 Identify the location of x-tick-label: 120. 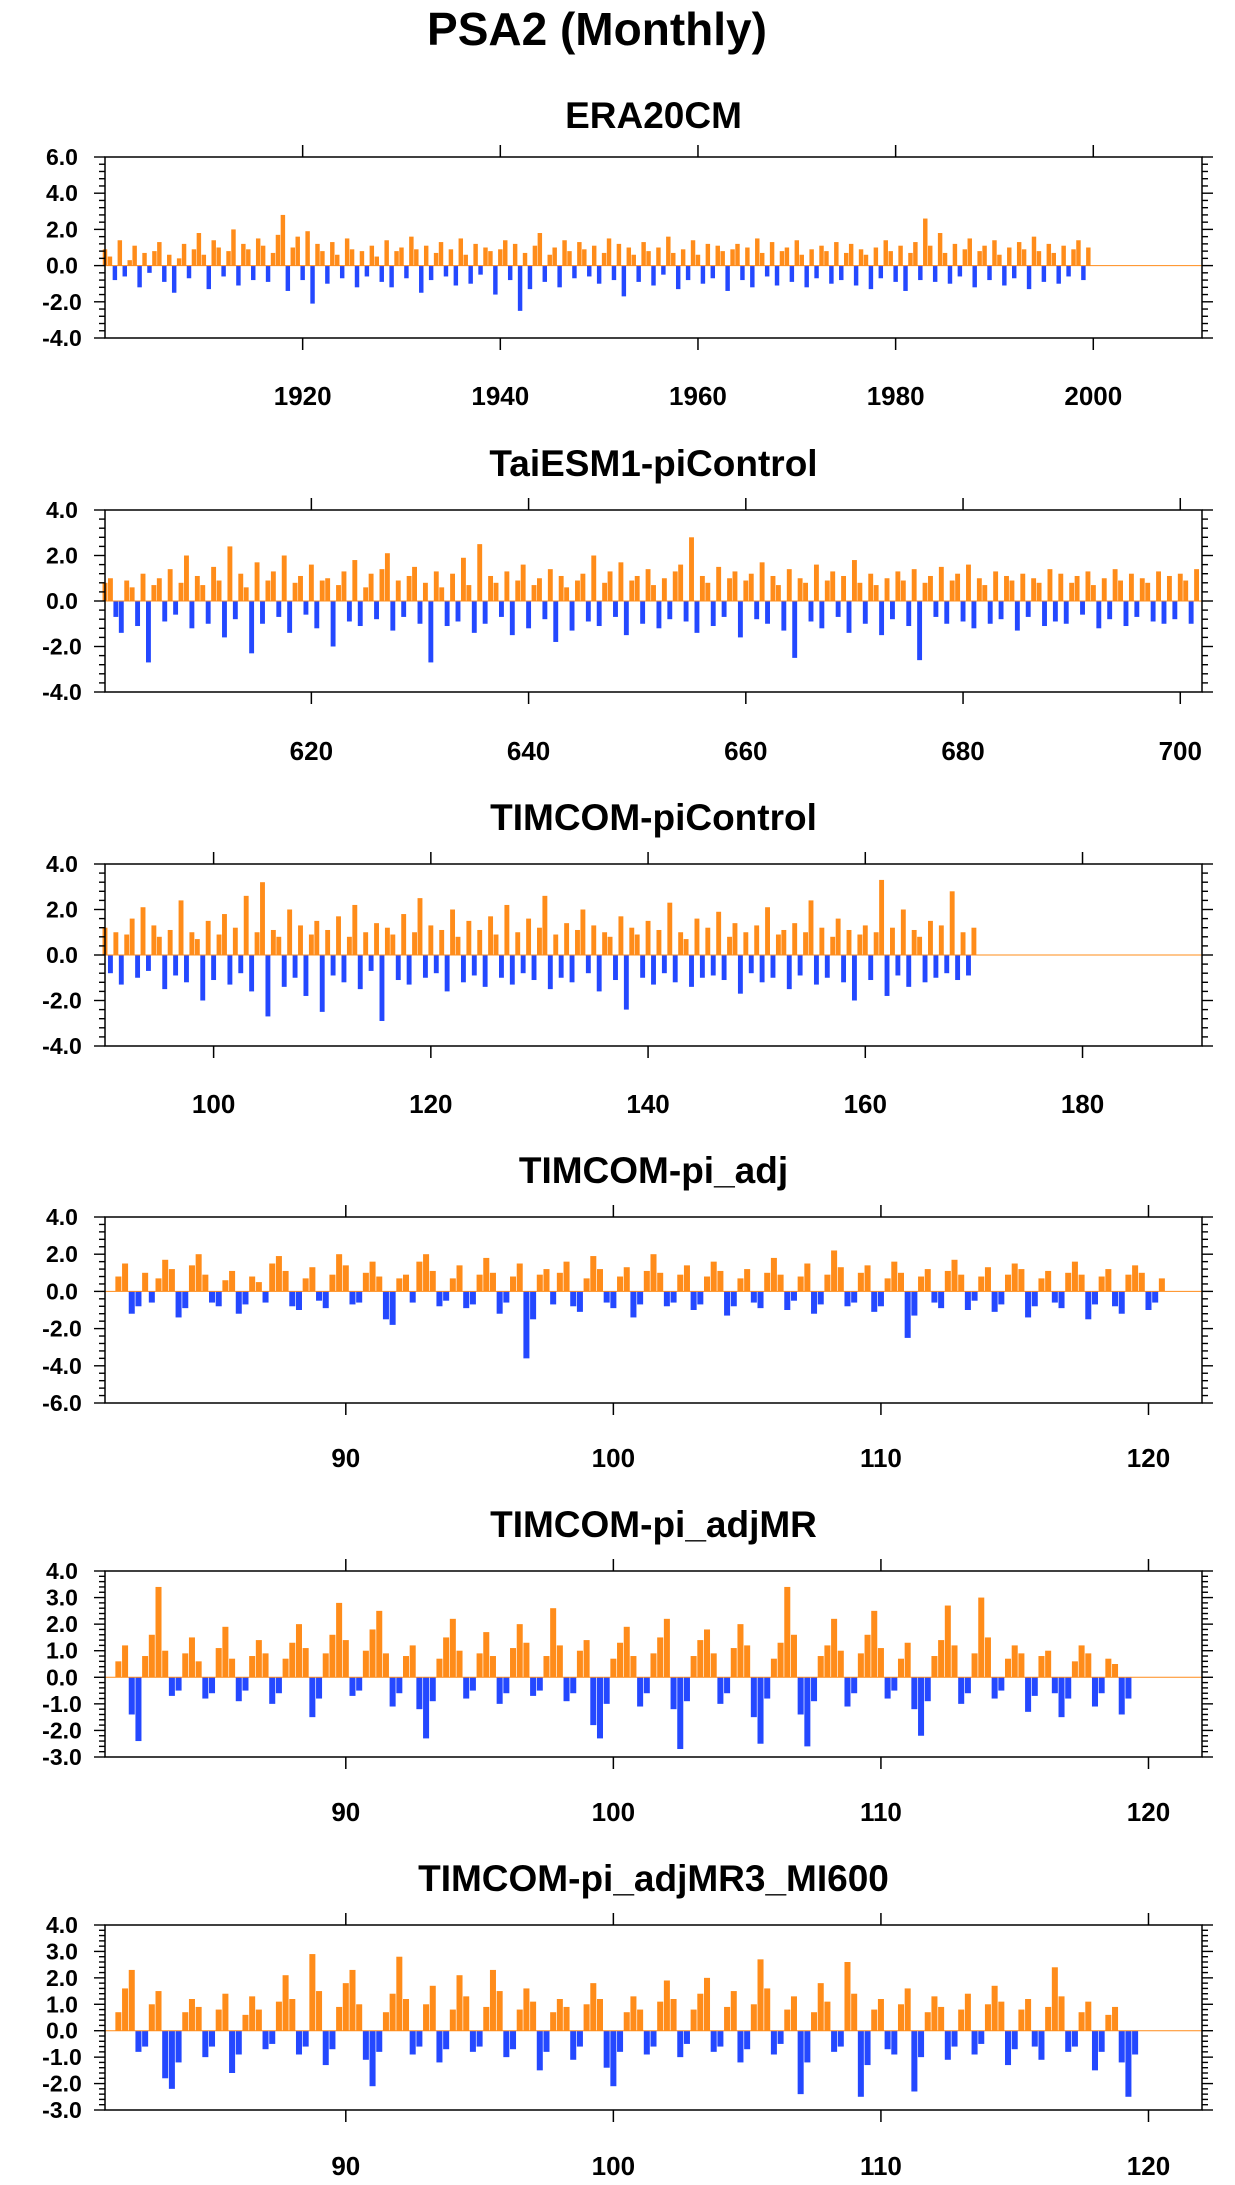
(1148, 2166).